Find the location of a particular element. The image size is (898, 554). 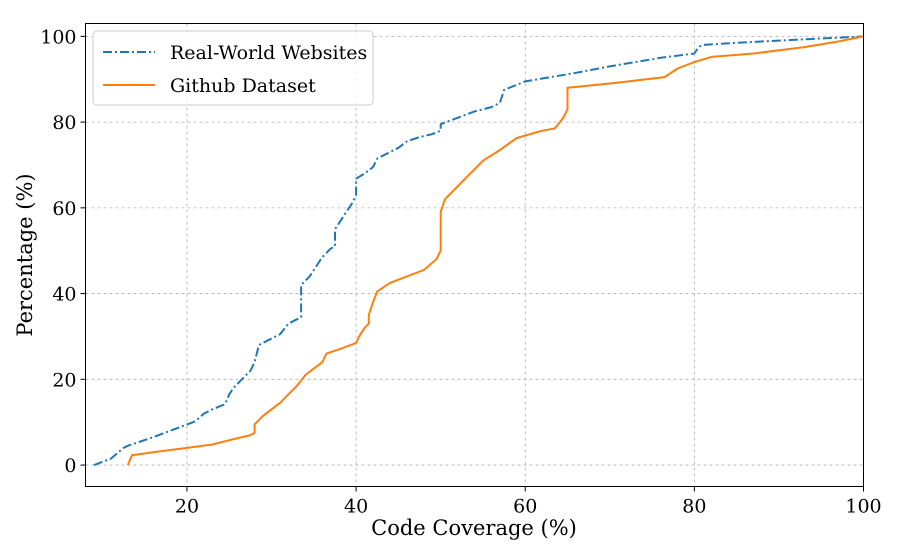

x-tick-label-60: 60 is located at coordinates (525, 507).